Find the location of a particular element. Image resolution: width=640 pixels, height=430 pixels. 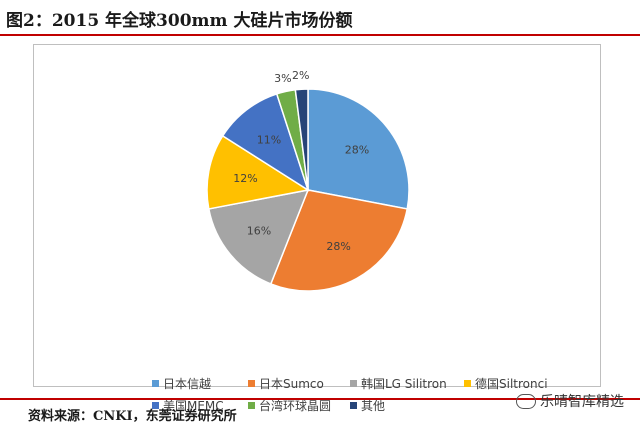

legend-label: 日本信越 is located at coordinates (187, 384).